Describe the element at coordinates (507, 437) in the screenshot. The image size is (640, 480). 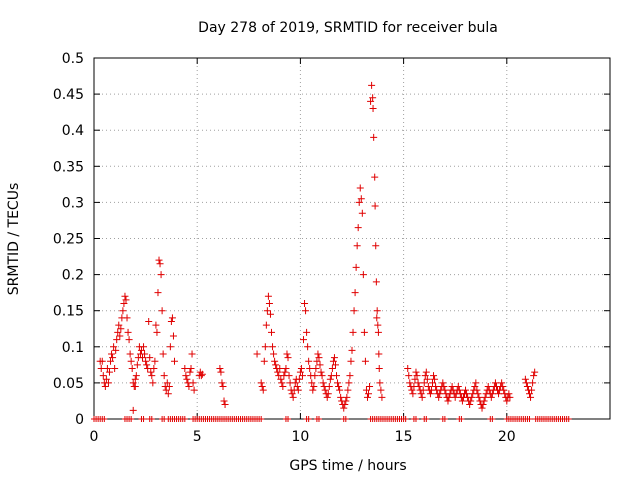
I see `x-tick-label: 20` at that location.